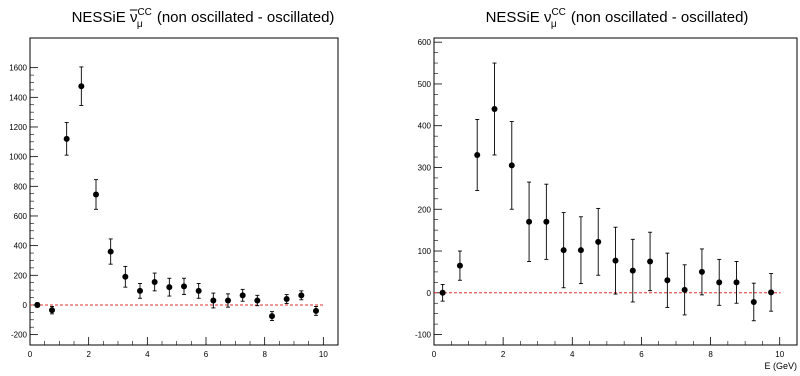  What do you see at coordinates (18, 97) in the screenshot?
I see `y-tick-label: 1400` at bounding box center [18, 97].